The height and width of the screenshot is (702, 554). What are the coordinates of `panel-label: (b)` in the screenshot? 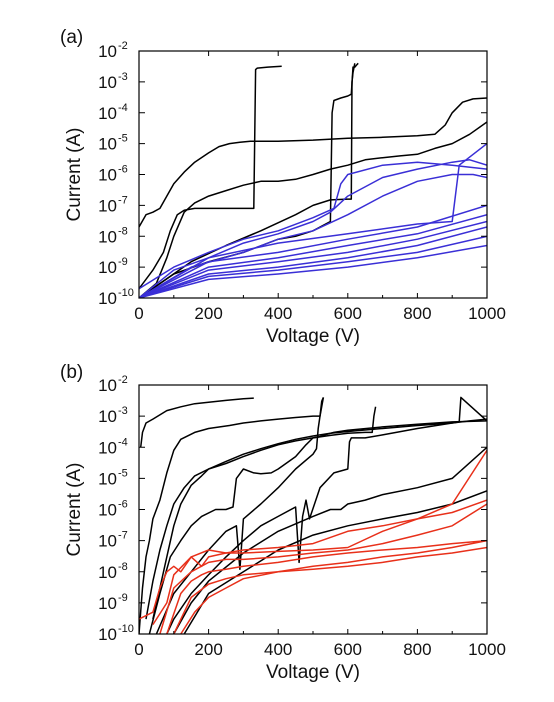 It's located at (71, 372).